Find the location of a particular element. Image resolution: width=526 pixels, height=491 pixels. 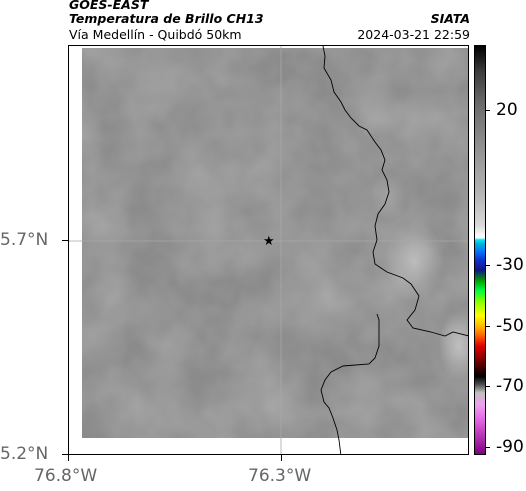

colorbar-tick-20: 20 is located at coordinates (507, 110).